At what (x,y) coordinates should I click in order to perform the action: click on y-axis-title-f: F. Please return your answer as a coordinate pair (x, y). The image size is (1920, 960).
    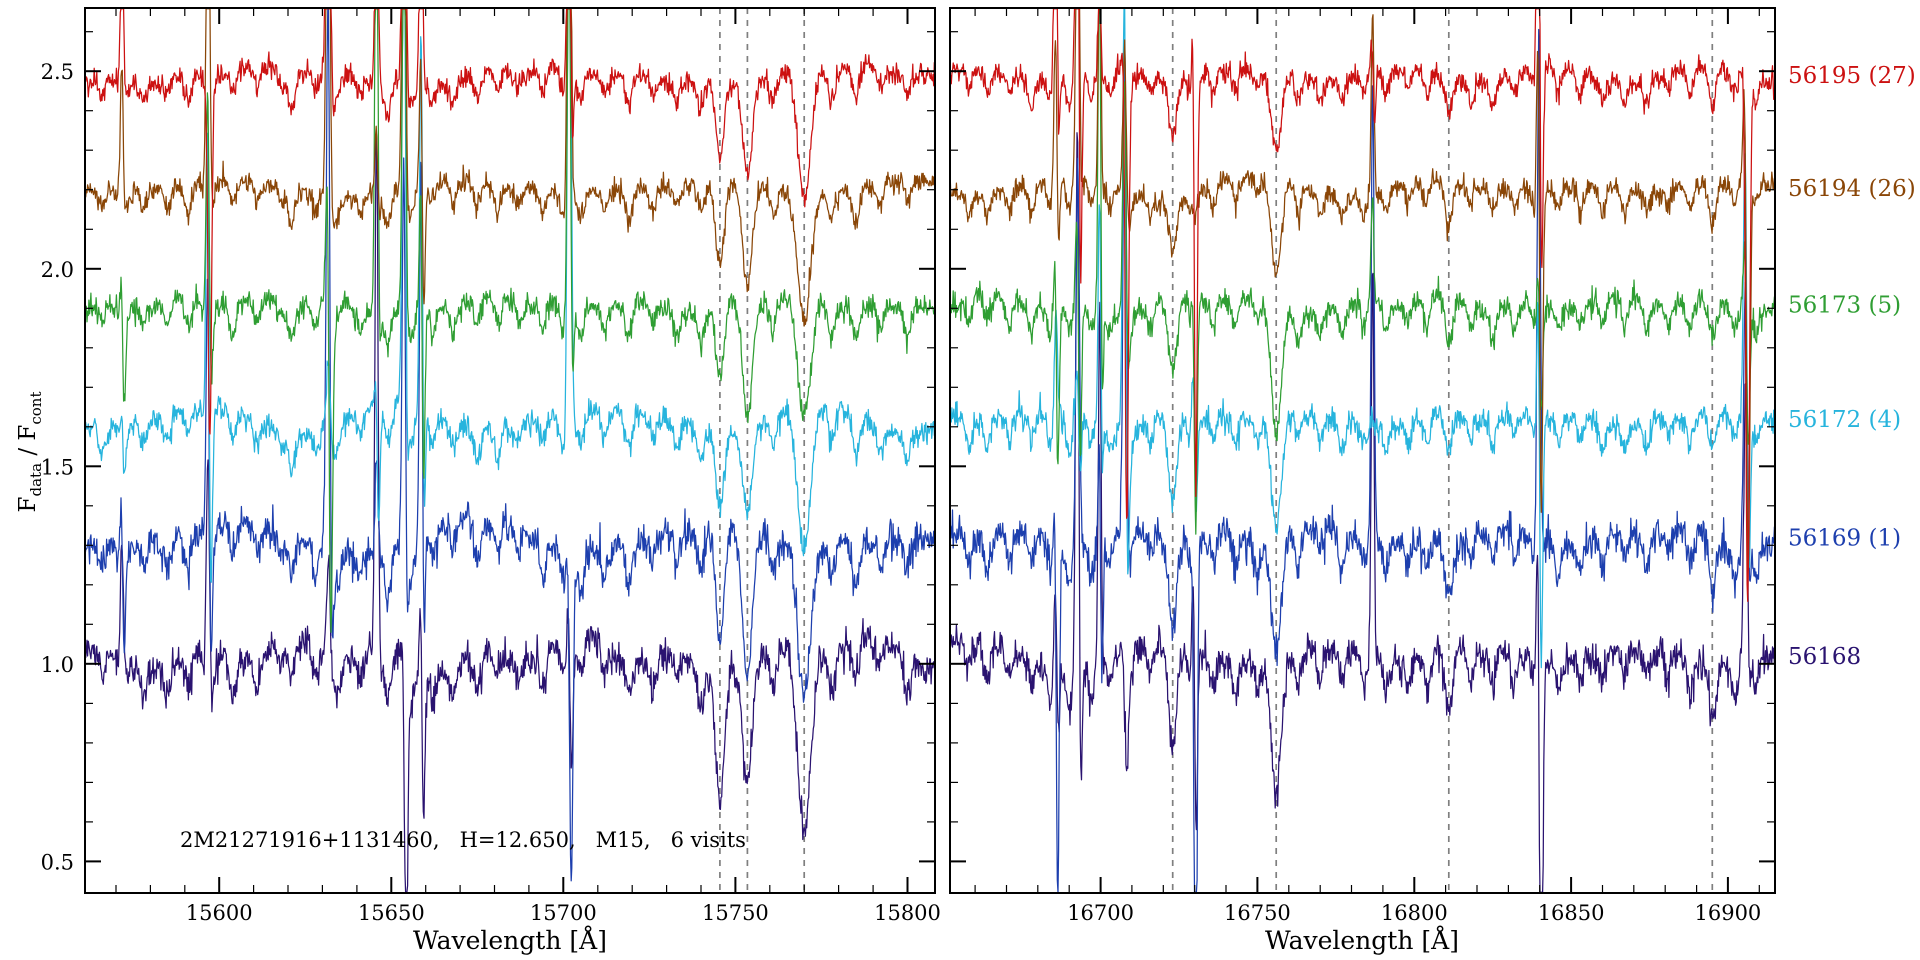
    Looking at the image, I should click on (28, 504).